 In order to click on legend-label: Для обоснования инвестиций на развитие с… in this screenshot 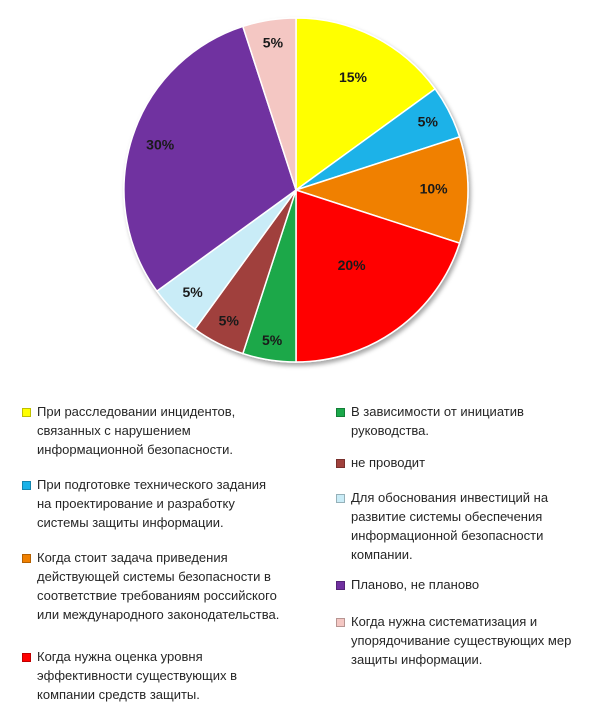, I will do `click(450, 526)`.